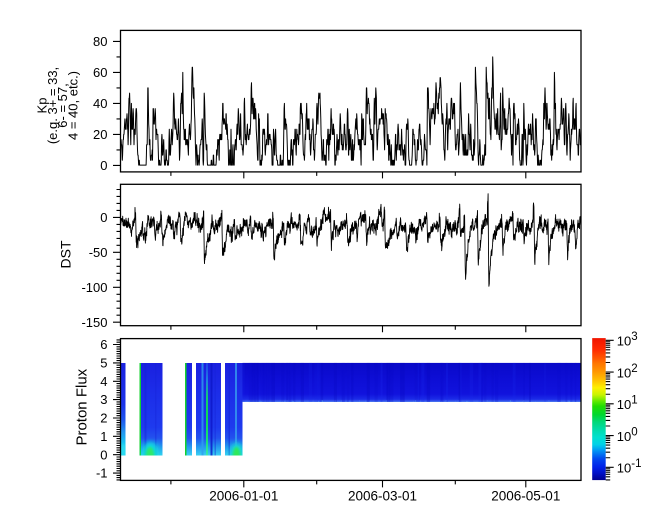 This screenshot has width=665, height=528. What do you see at coordinates (103, 399) in the screenshot?
I see `svg-text: 3` at bounding box center [103, 399].